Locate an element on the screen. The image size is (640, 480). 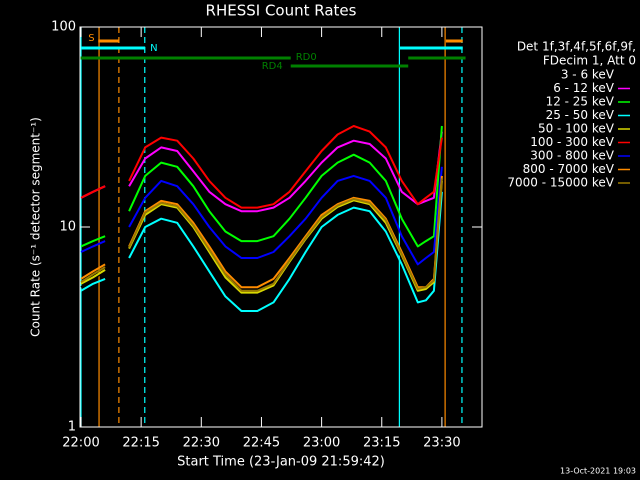
flag-label: RD0 is located at coordinates (306, 57).